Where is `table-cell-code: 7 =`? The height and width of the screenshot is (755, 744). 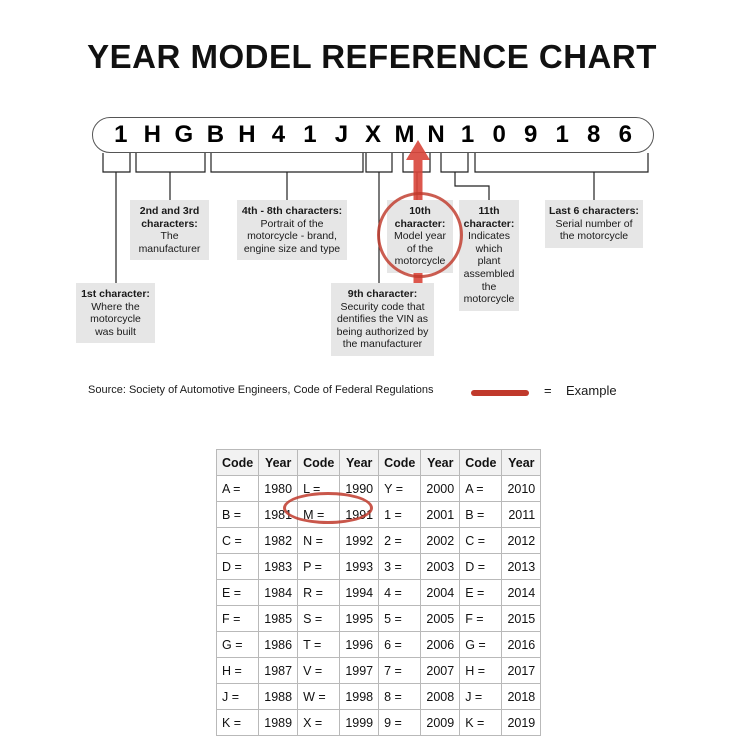 table-cell-code: 7 = is located at coordinates (400, 670).